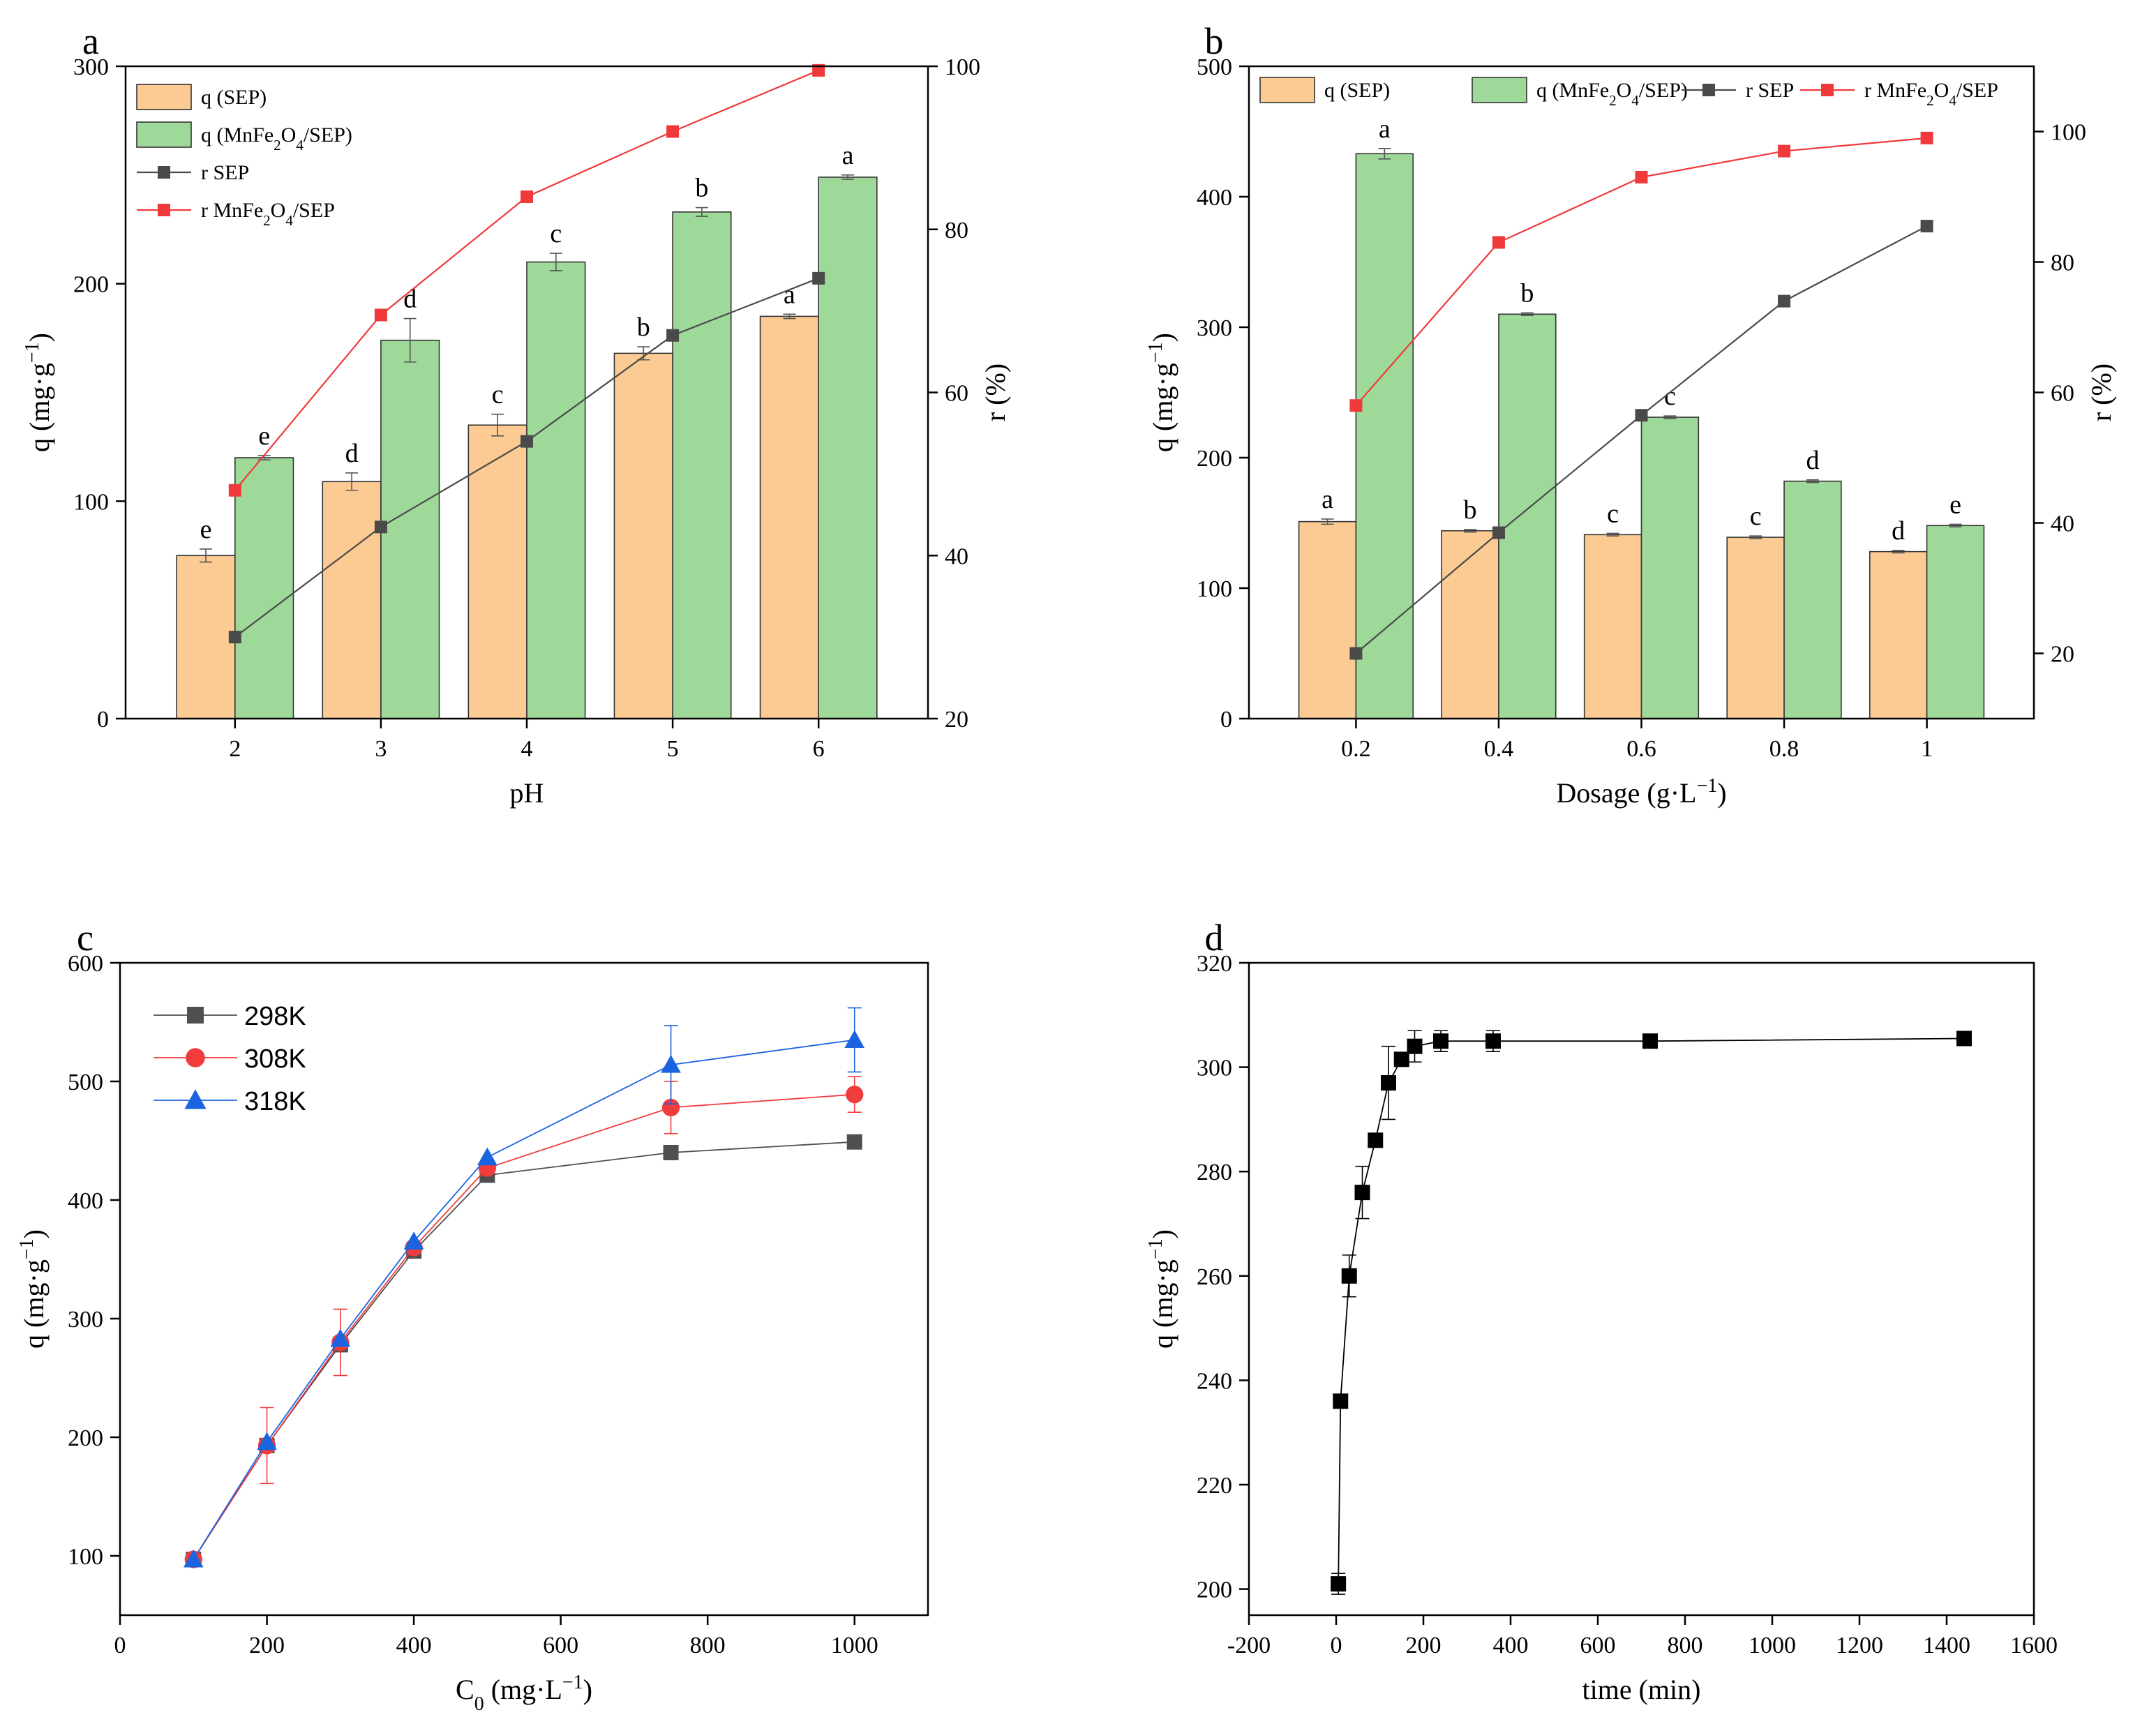 The image size is (2156, 1724). Describe the element at coordinates (352, 454) in the screenshot. I see `significance-letter: d` at that location.